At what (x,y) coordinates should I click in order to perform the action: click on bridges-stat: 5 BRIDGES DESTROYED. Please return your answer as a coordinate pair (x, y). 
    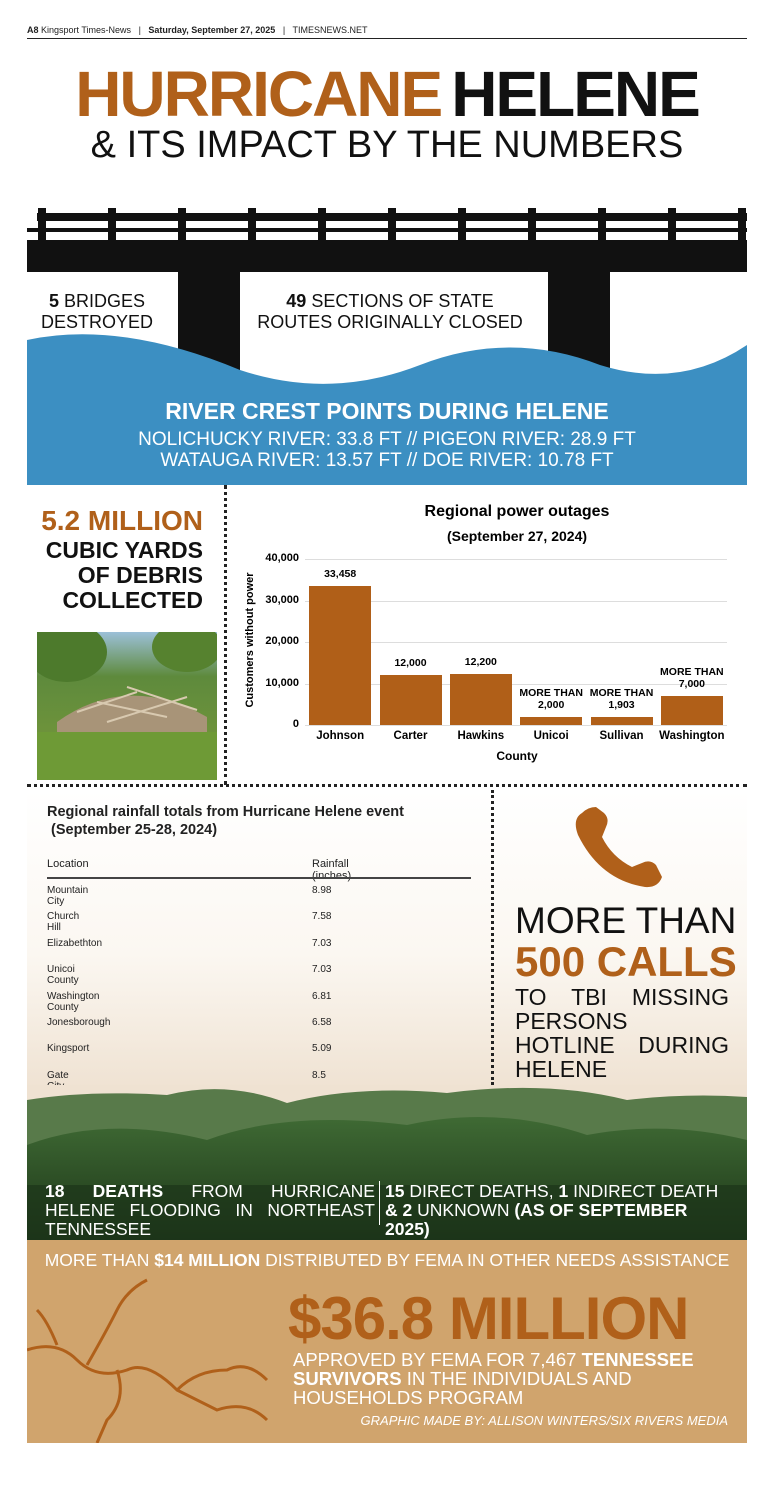
    Looking at the image, I should click on (97, 312).